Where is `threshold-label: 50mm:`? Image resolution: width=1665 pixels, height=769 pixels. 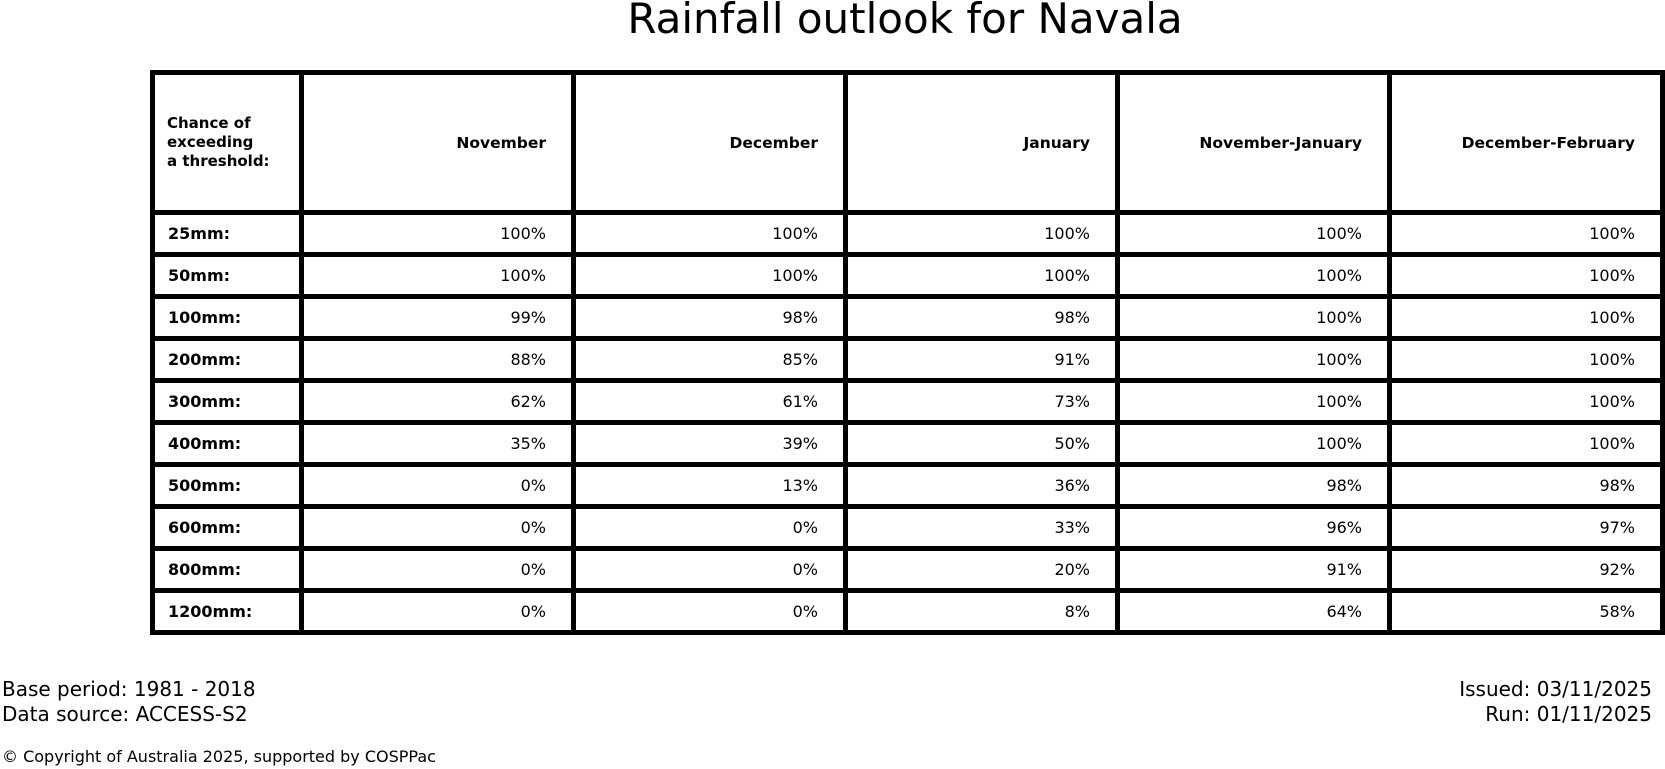
threshold-label: 50mm: is located at coordinates (227, 275).